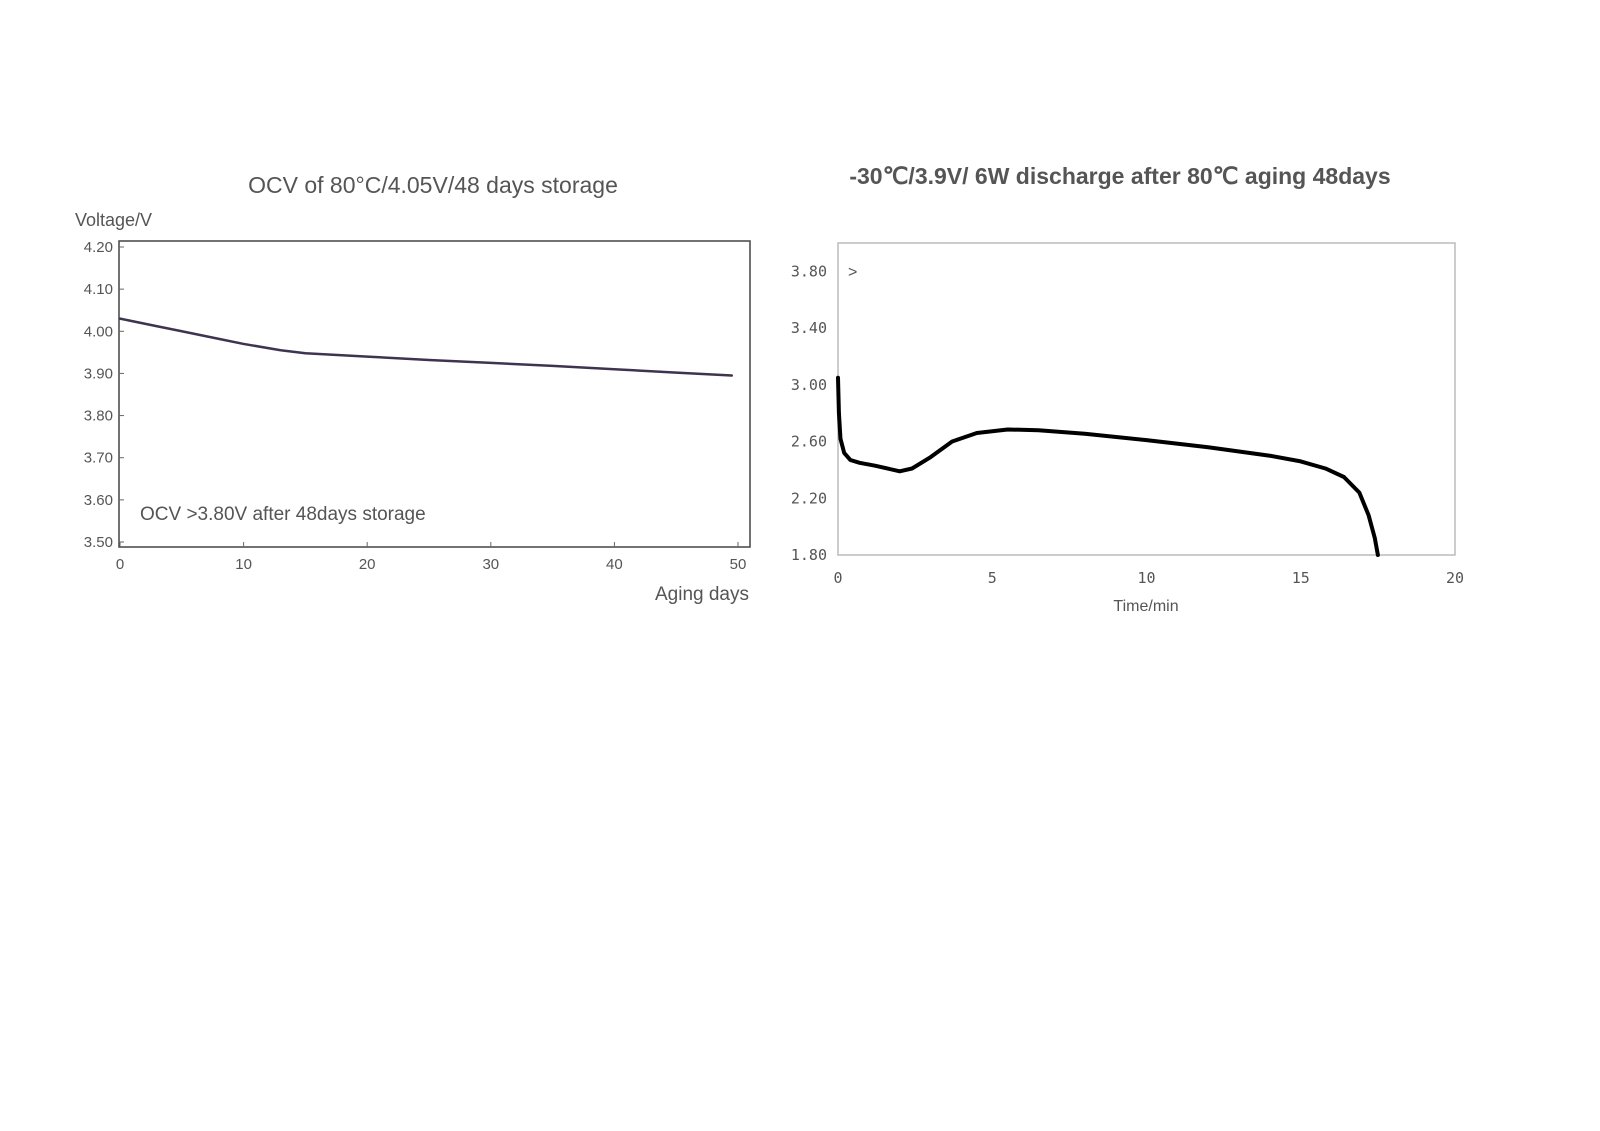 The height and width of the screenshot is (1131, 1600). Describe the element at coordinates (1301, 578) in the screenshot. I see `x-tick-label: 15` at that location.